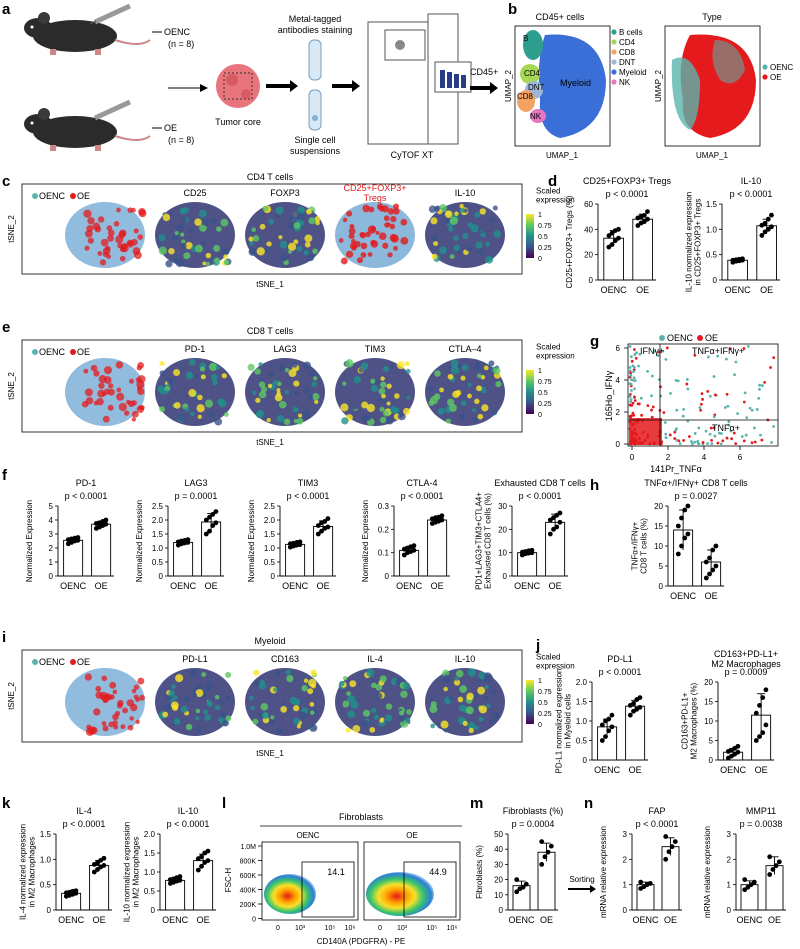 This screenshot has height=949, width=800. Describe the element at coordinates (746, 659) in the screenshot. I see `chart-title: CD163+PD-L1+ M2 Macrophages` at that location.